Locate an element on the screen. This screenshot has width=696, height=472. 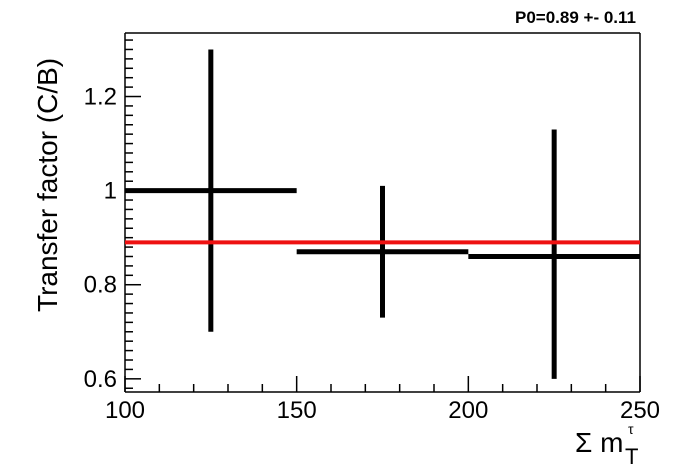
y-tick-label: 0.6 is located at coordinates (100, 379).